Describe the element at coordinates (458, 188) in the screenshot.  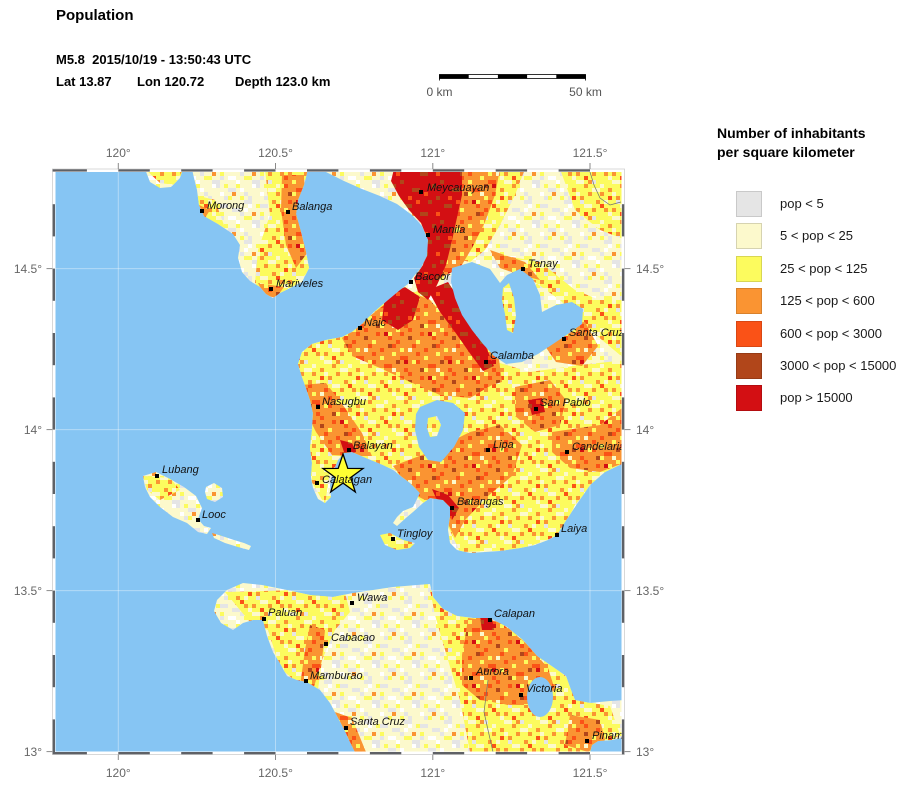
I see `city-label: Meycauayan` at that location.